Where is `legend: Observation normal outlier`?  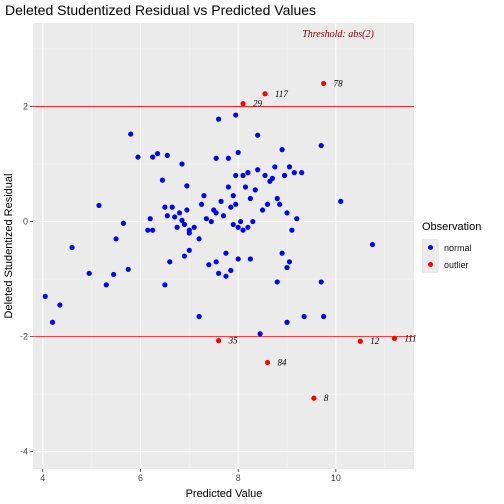 legend: Observation normal outlier is located at coordinates (451, 247).